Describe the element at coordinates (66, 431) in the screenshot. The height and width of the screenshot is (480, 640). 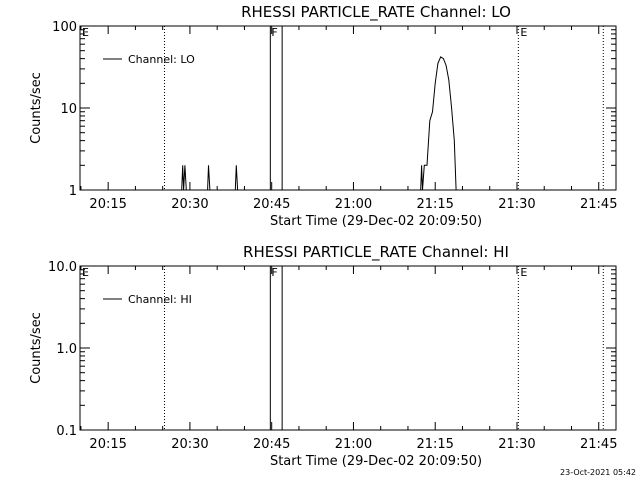
I see `y-tick-label: 0.1` at that location.